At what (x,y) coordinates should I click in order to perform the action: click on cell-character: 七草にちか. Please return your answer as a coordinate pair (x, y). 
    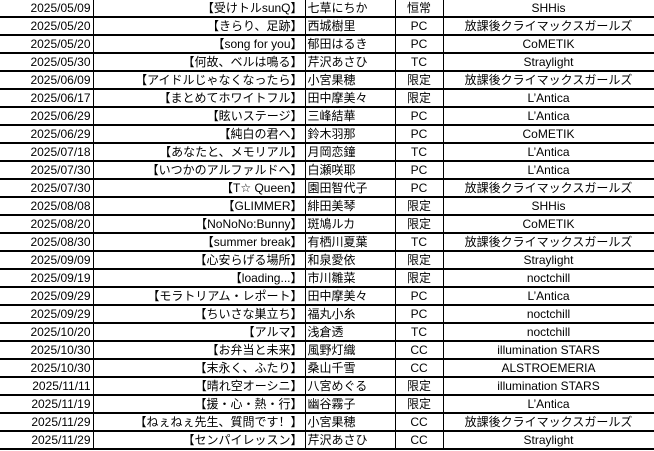
    Looking at the image, I should click on (350, 9).